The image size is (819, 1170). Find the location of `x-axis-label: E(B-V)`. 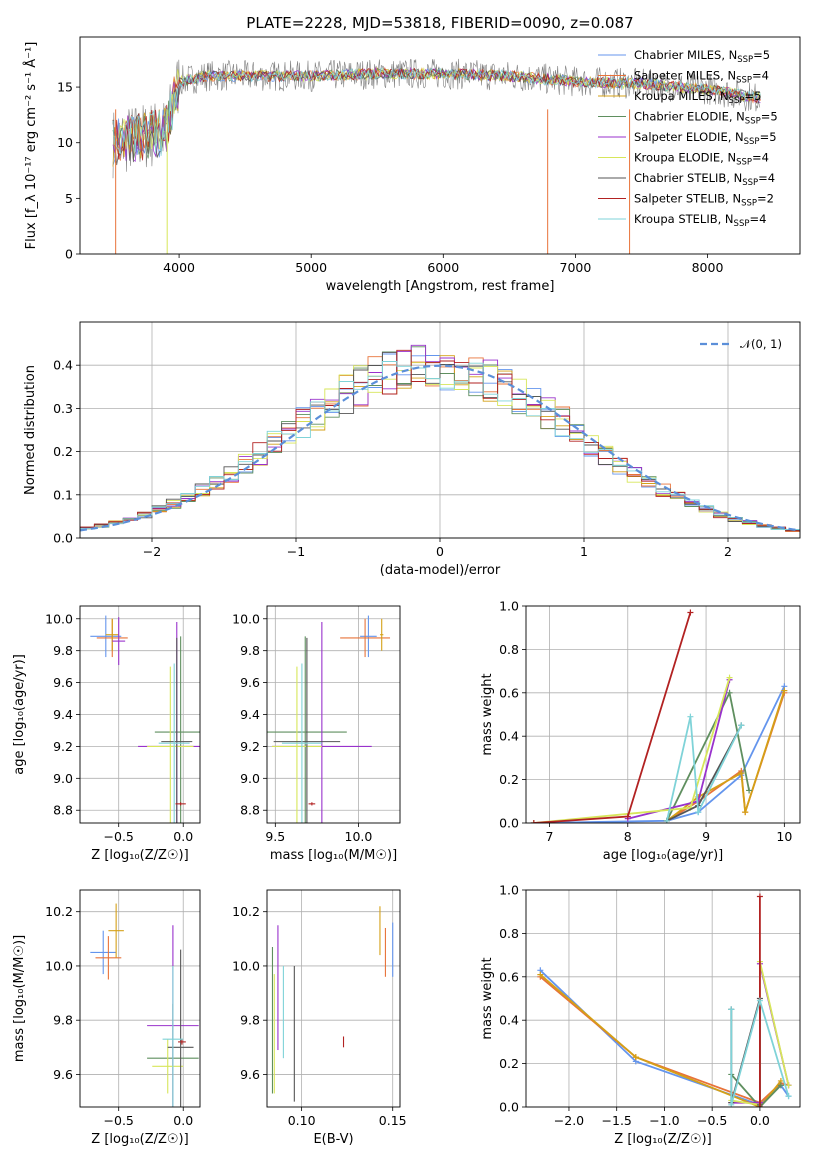

x-axis-label: E(B-V) is located at coordinates (333, 1139).